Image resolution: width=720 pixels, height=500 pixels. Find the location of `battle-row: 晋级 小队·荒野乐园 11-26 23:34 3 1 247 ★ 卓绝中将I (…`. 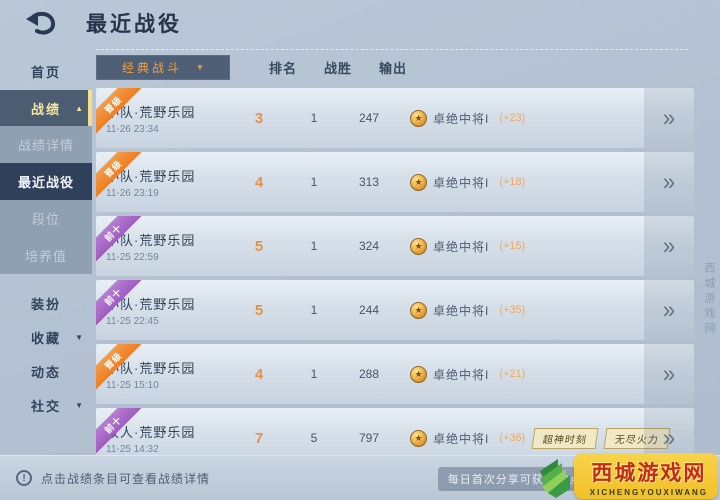

battle-row: 晋级 小队·荒野乐园 11-26 23:34 3 1 247 ★ 卓绝中将I (… is located at coordinates (395, 118).